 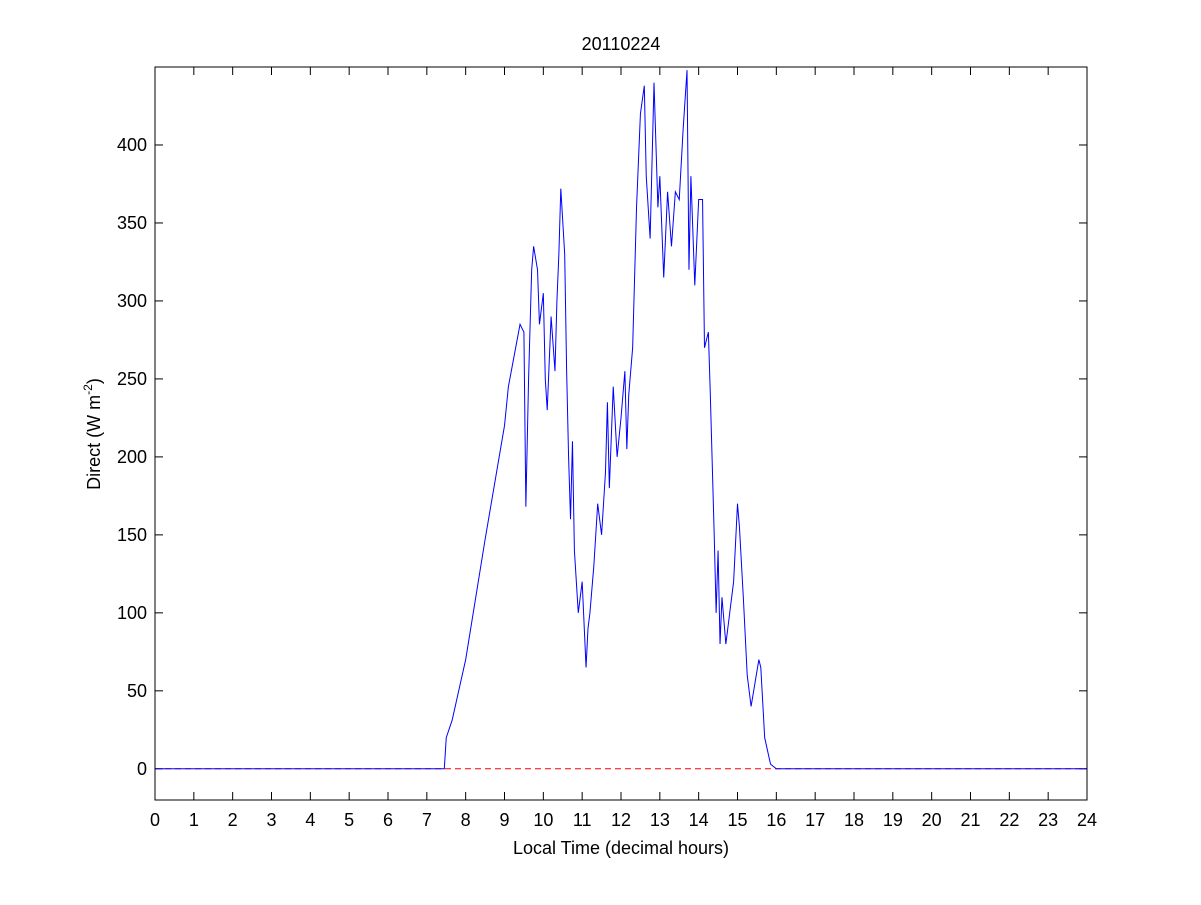 I want to click on x-tick-label: 11, so click(x=582, y=820).